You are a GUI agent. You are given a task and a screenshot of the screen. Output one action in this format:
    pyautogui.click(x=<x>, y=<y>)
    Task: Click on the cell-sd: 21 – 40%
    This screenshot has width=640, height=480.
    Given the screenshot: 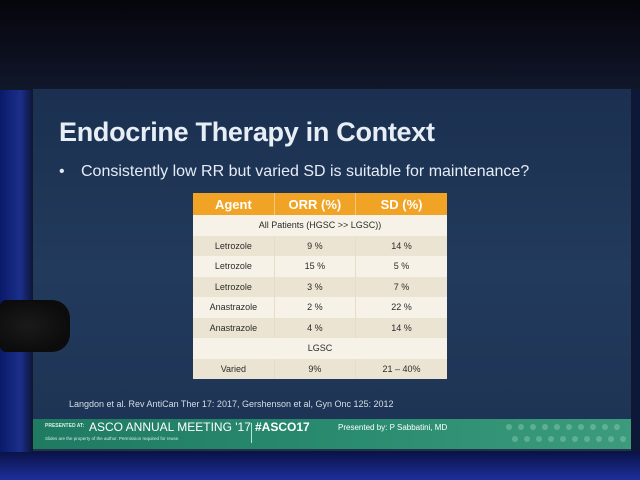 What is the action you would take?
    pyautogui.click(x=401, y=368)
    